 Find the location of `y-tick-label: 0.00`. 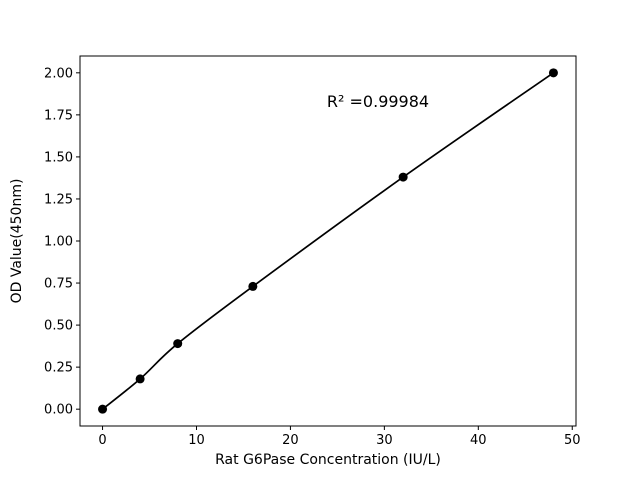

y-tick-label: 0.00 is located at coordinates (58, 410).